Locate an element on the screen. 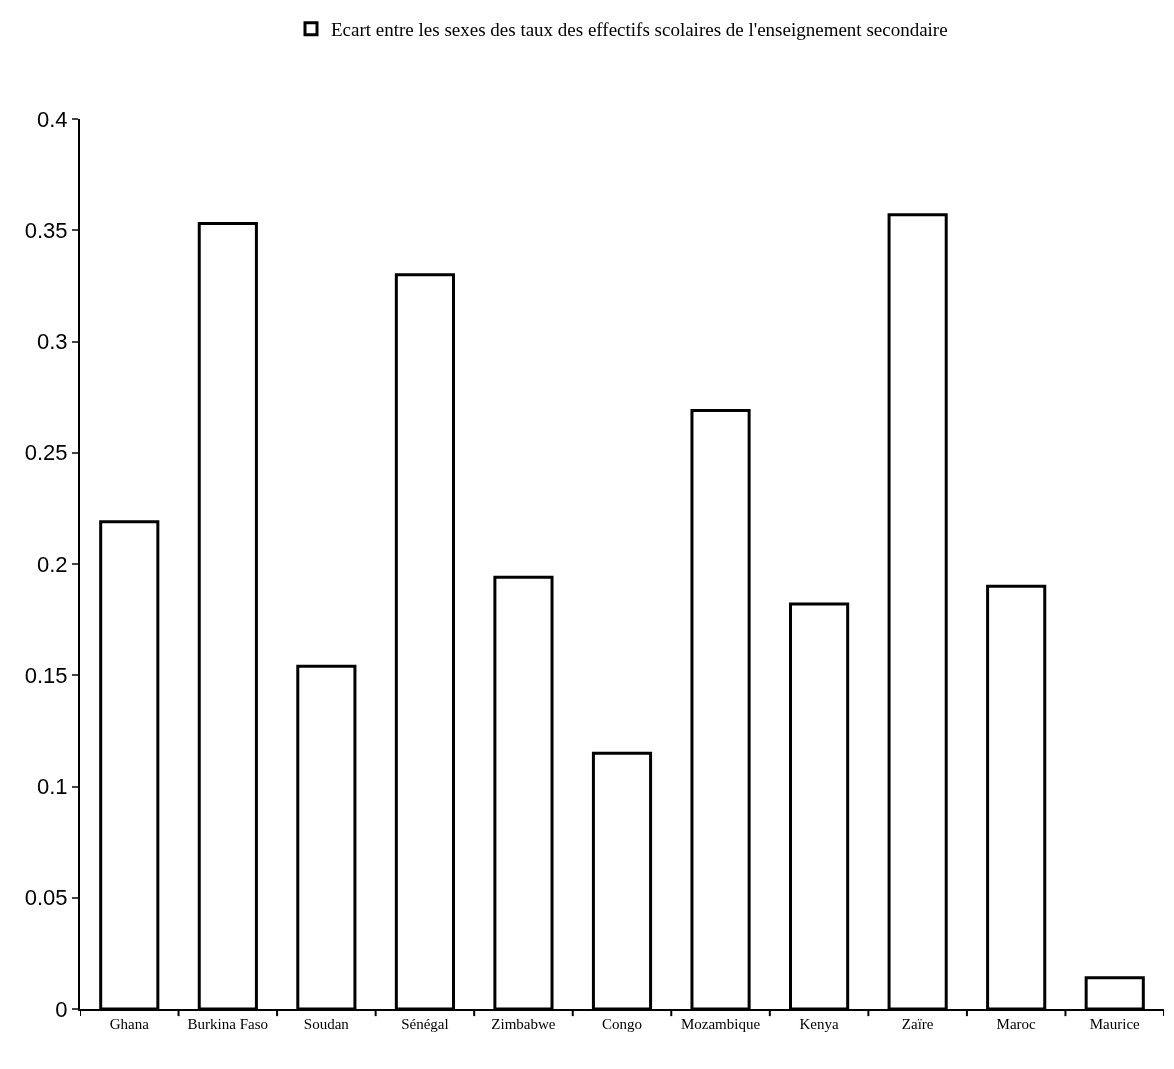 This screenshot has height=1069, width=1174. y-tick-label: 0.3 is located at coordinates (52, 342).